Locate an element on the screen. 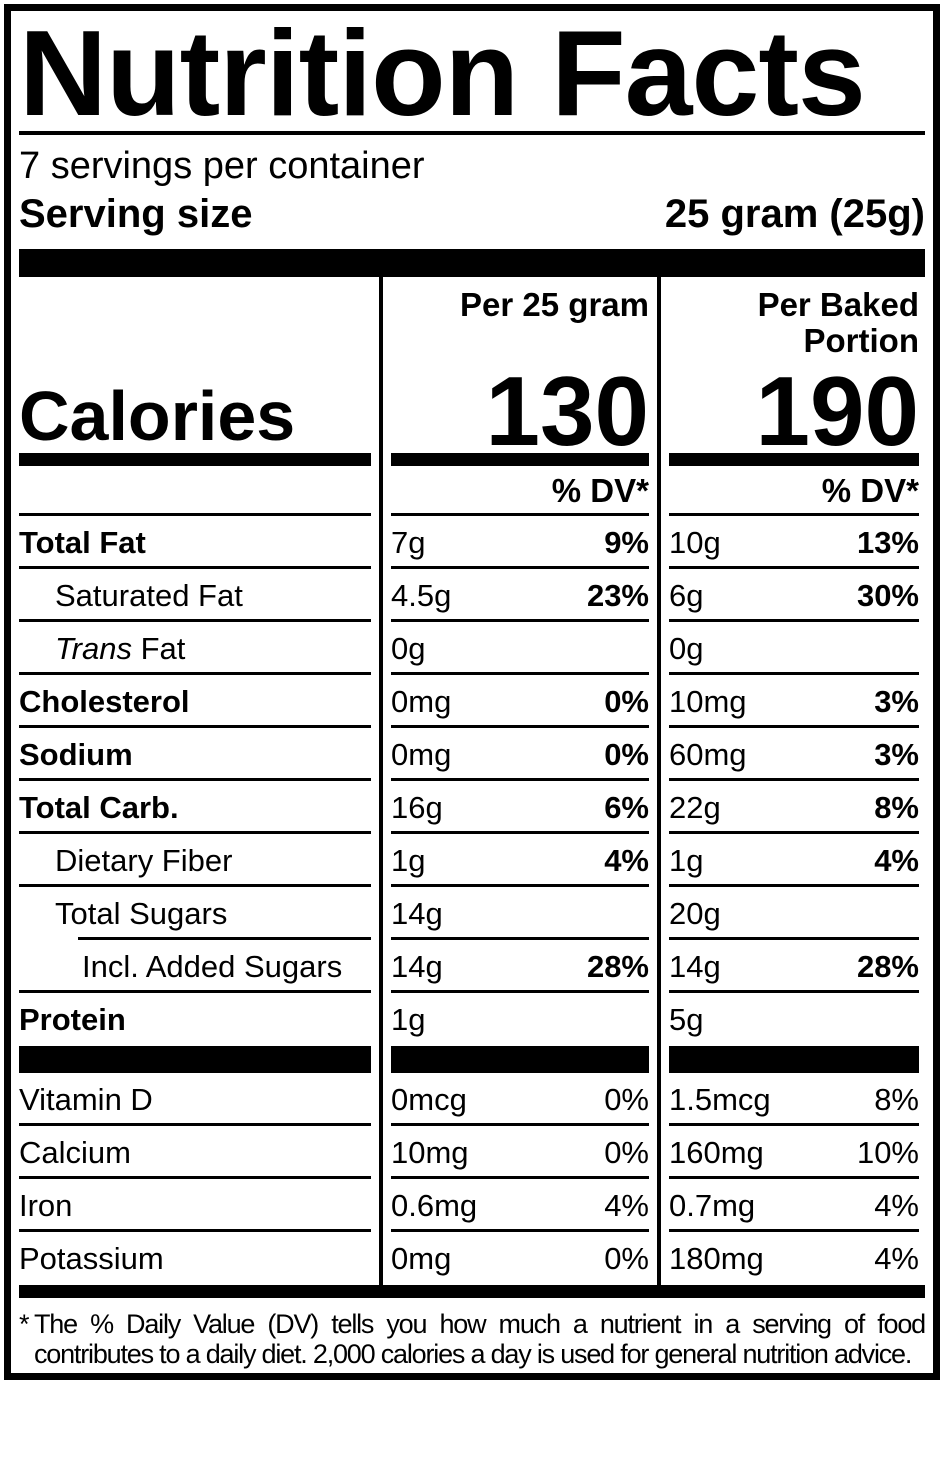 The height and width of the screenshot is (1481, 944). nutrient-name: Total Fat is located at coordinates (82, 542).